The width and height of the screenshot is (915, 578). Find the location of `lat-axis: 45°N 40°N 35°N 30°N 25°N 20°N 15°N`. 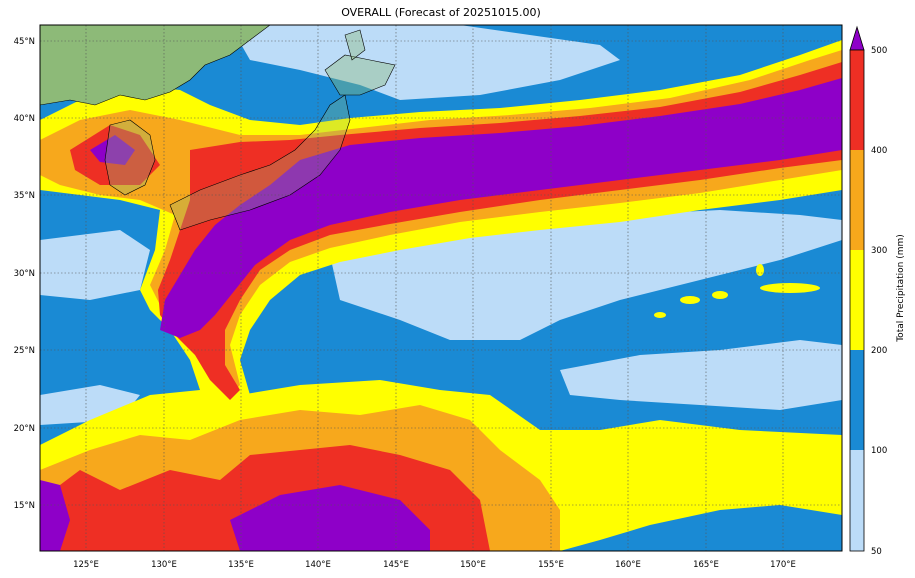

lat-axis: 45°N 40°N 35°N 30°N 25°N 20°N 15°N is located at coordinates (24, 274).